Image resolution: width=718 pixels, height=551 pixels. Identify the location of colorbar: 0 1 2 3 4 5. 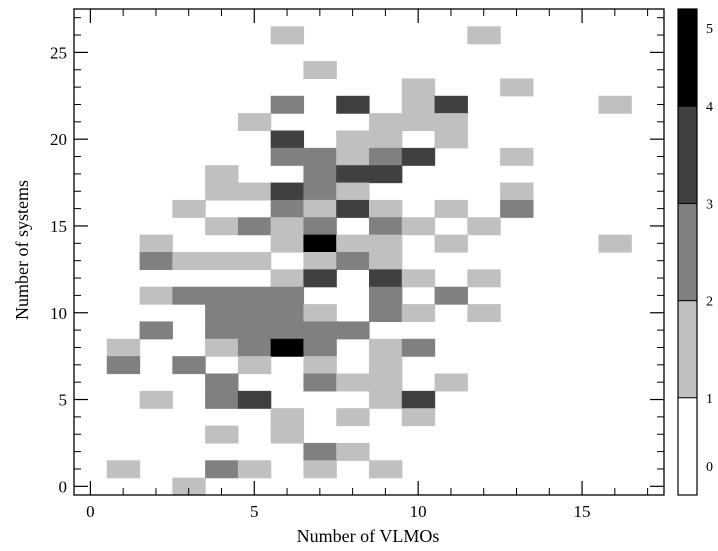
(695, 252).